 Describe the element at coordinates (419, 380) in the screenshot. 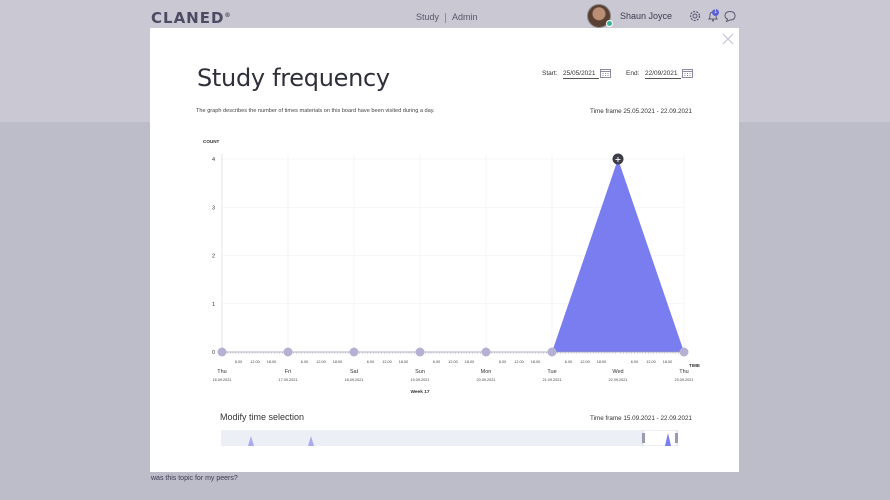

I see `x-date-label: 19.09.2021` at that location.